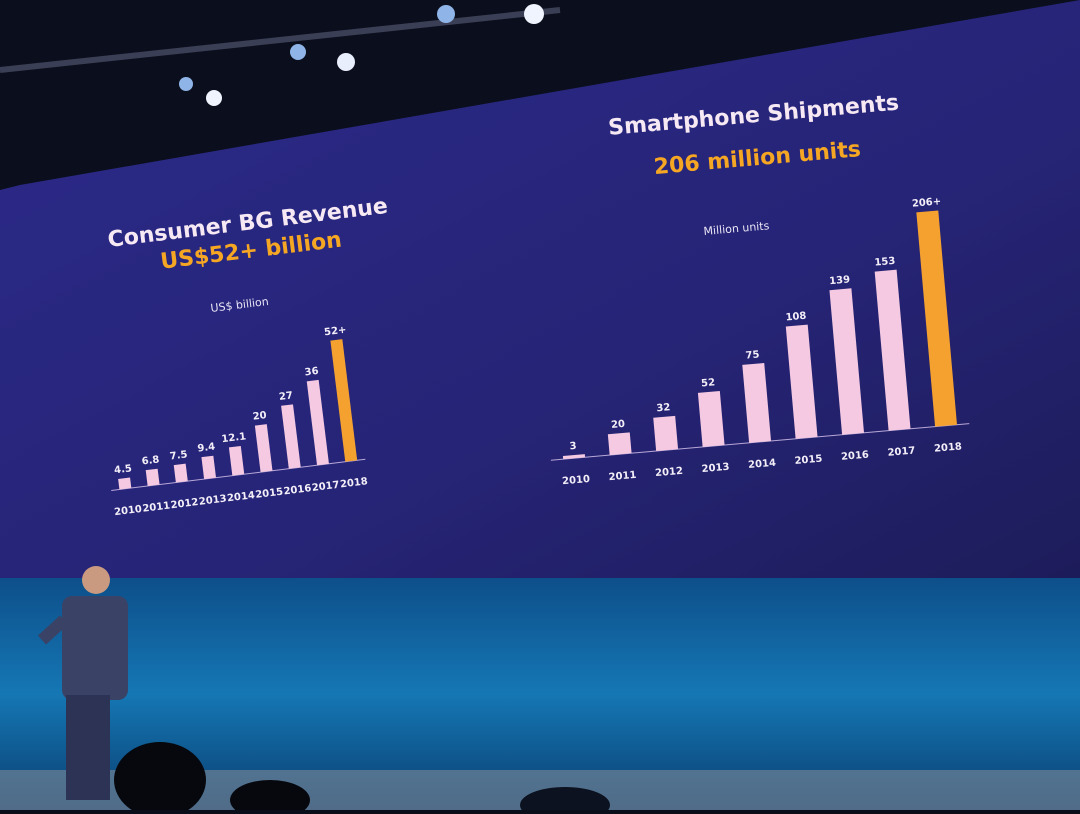 The height and width of the screenshot is (814, 1080). What do you see at coordinates (150, 460) in the screenshot?
I see `value-label: 6.8` at bounding box center [150, 460].